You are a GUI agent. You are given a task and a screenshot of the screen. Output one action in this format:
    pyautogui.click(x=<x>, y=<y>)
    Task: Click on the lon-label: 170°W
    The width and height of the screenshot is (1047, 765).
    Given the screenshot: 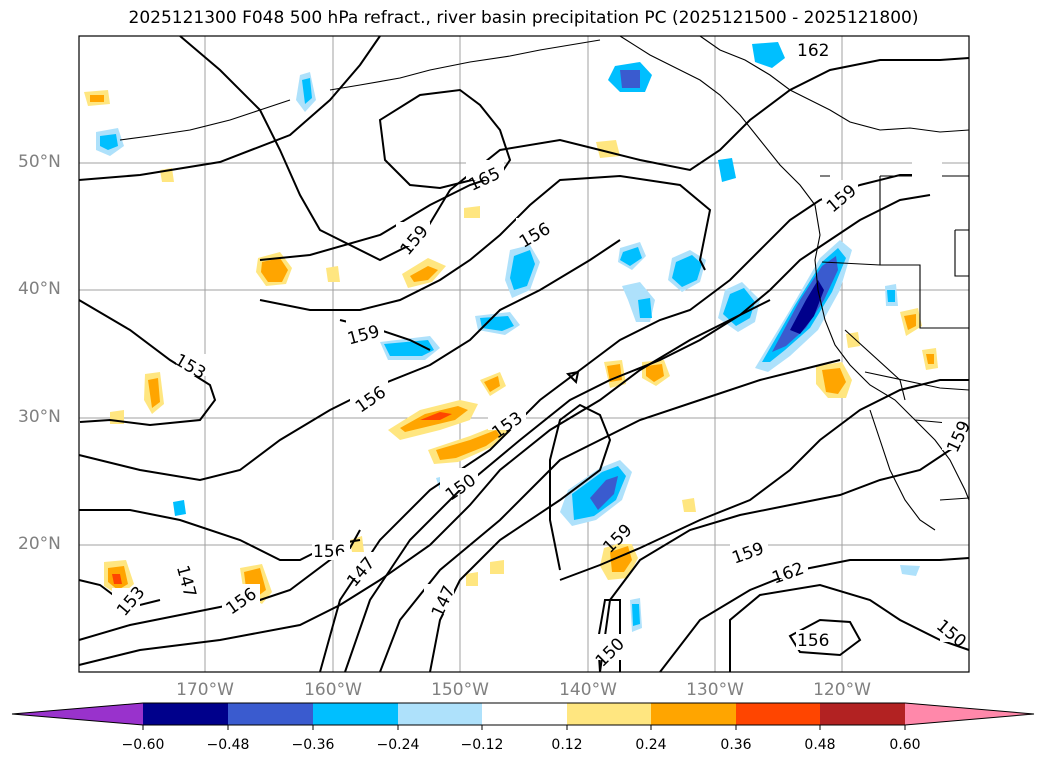 What is the action you would take?
    pyautogui.click(x=205, y=690)
    